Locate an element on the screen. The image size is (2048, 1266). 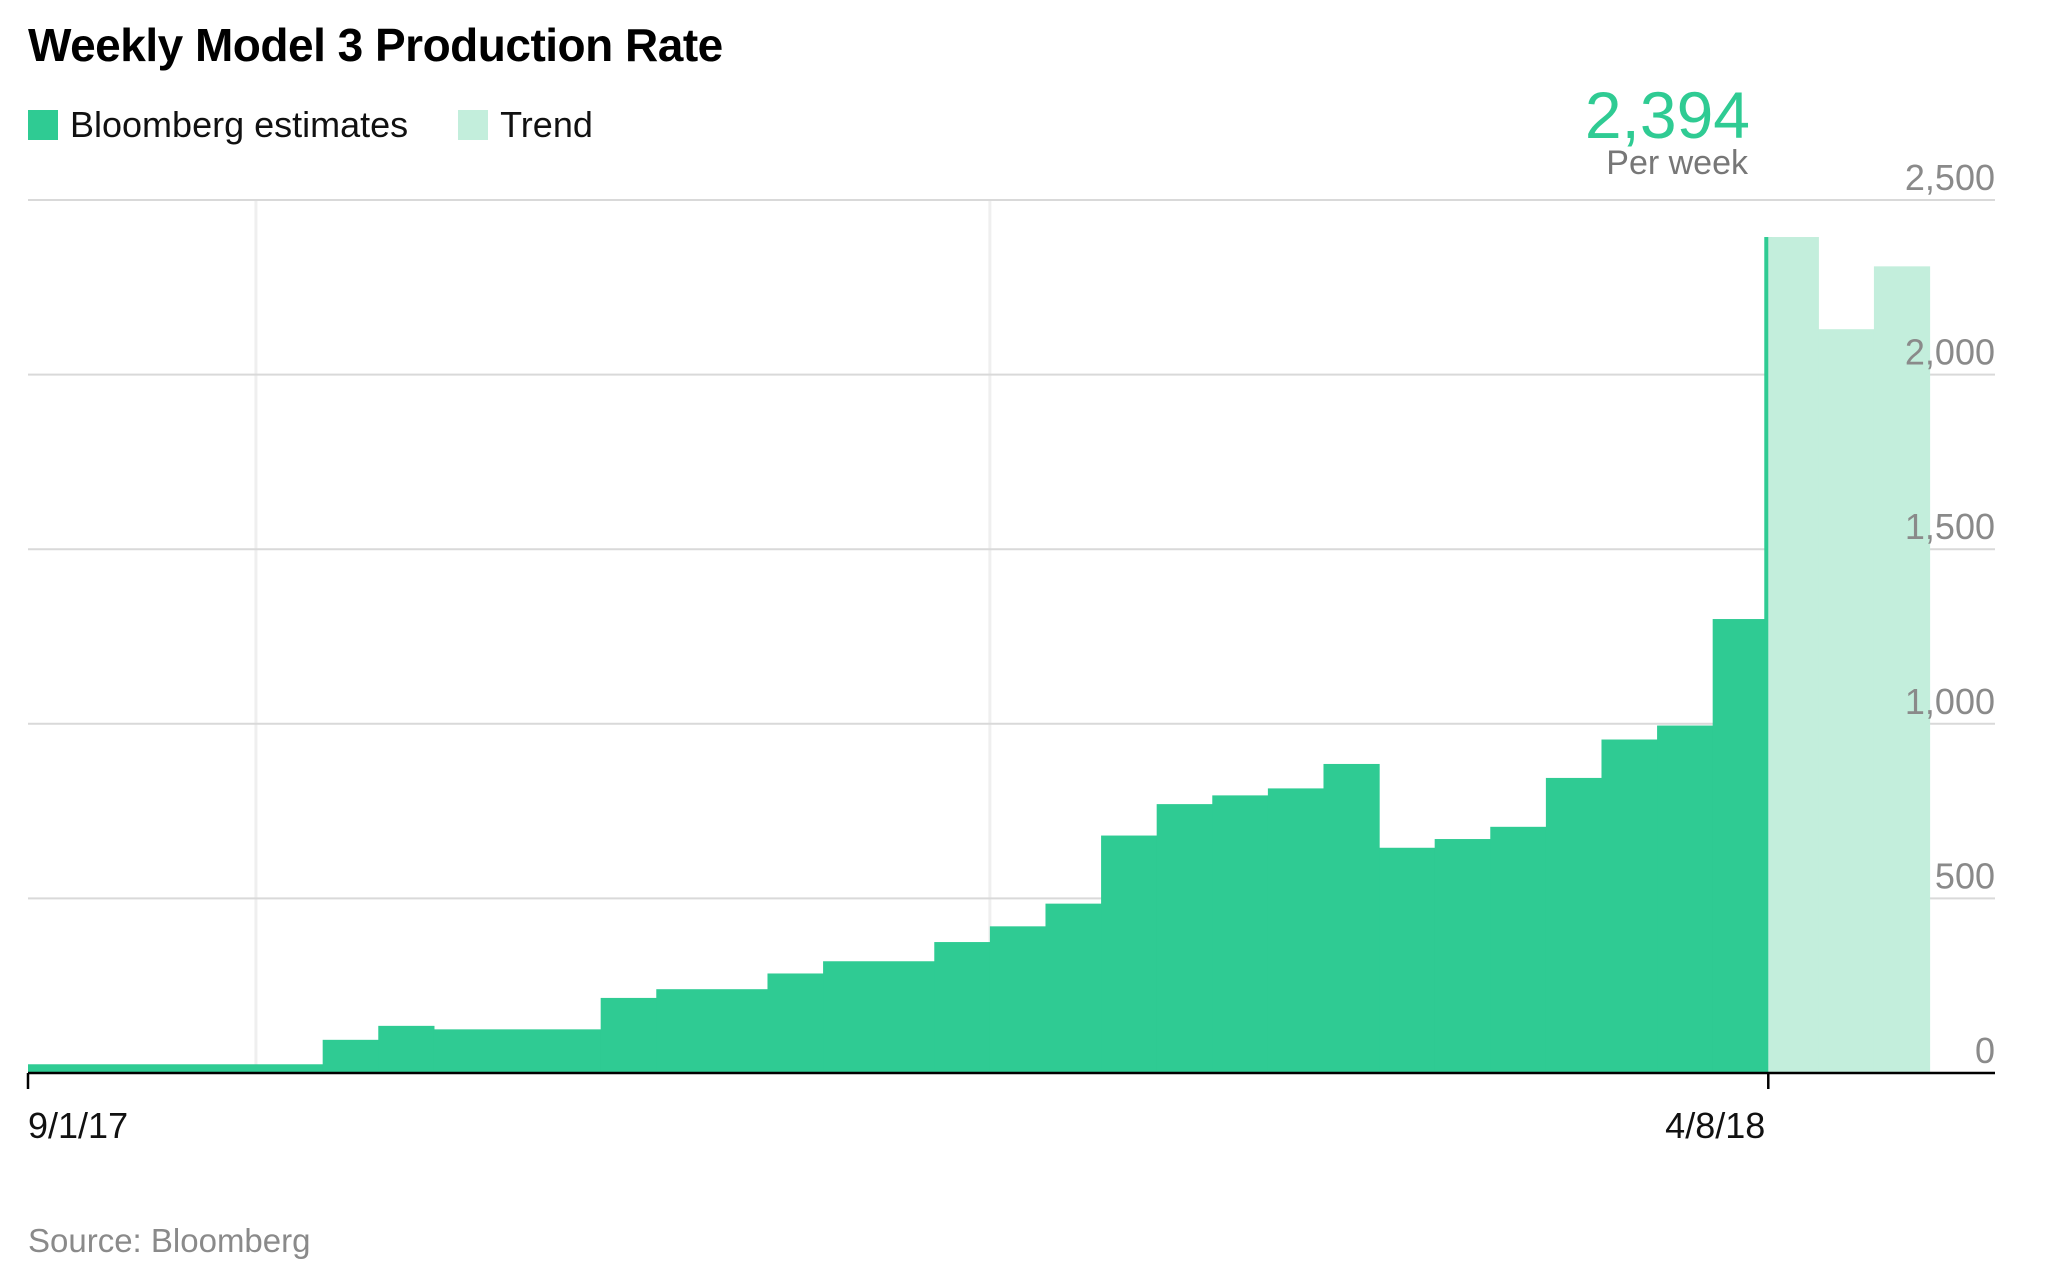
legend-label-trend: Trend is located at coordinates (546, 124).